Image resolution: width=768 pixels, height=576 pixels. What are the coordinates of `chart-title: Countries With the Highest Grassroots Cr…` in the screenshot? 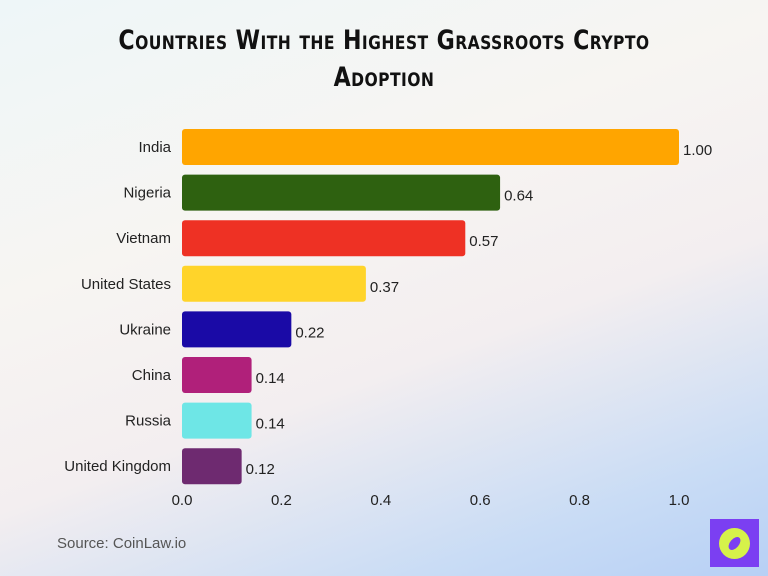 It's located at (384, 59).